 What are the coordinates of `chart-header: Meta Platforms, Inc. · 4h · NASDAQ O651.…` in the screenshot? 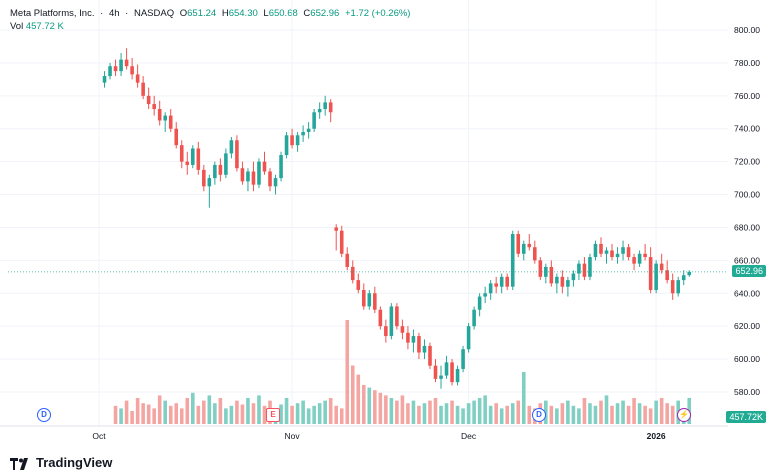 It's located at (210, 13).